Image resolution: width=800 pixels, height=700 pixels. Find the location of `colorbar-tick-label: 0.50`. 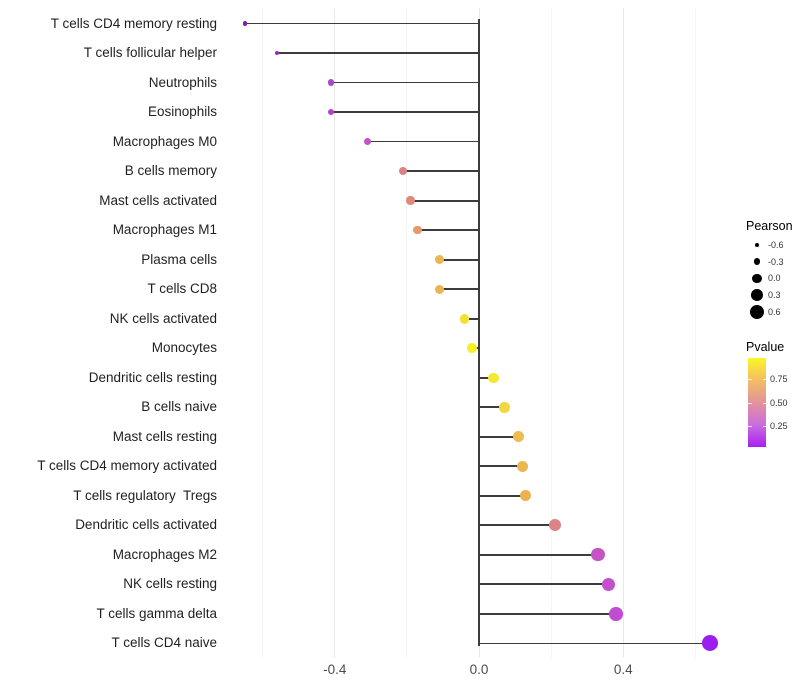

colorbar-tick-label: 0.50 is located at coordinates (779, 402).